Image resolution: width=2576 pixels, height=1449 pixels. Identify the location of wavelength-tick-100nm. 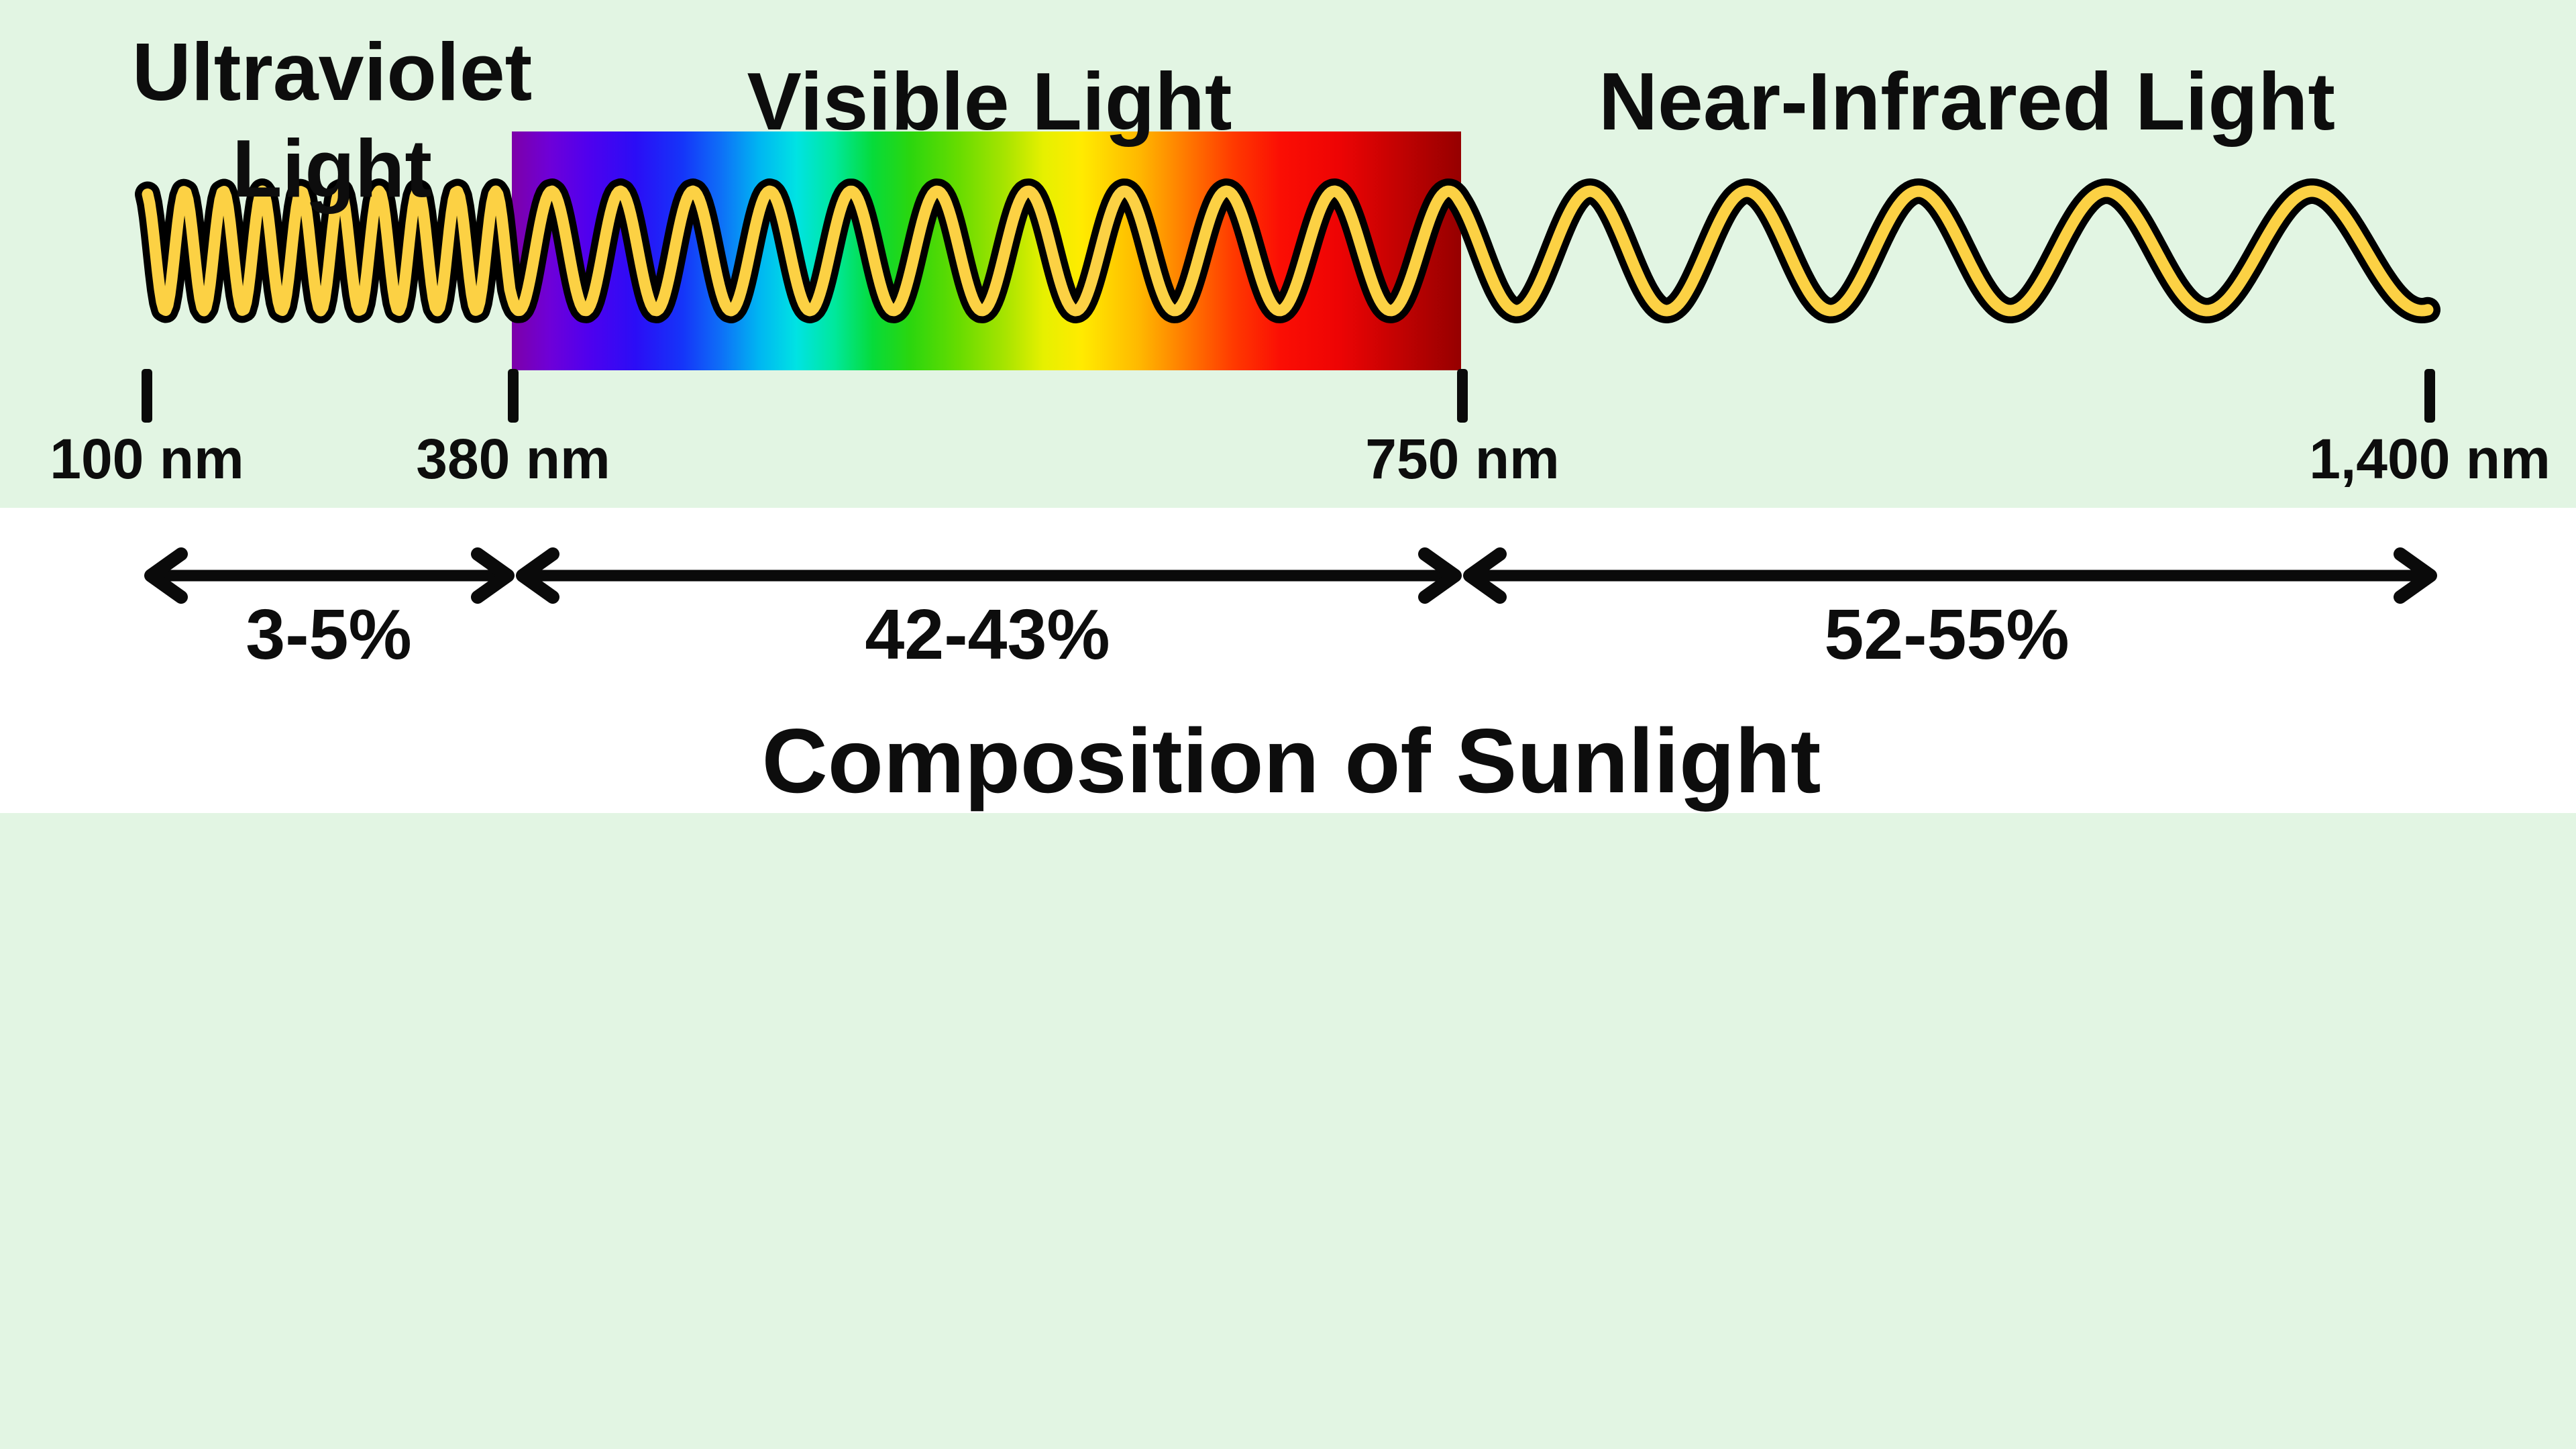
(147, 396).